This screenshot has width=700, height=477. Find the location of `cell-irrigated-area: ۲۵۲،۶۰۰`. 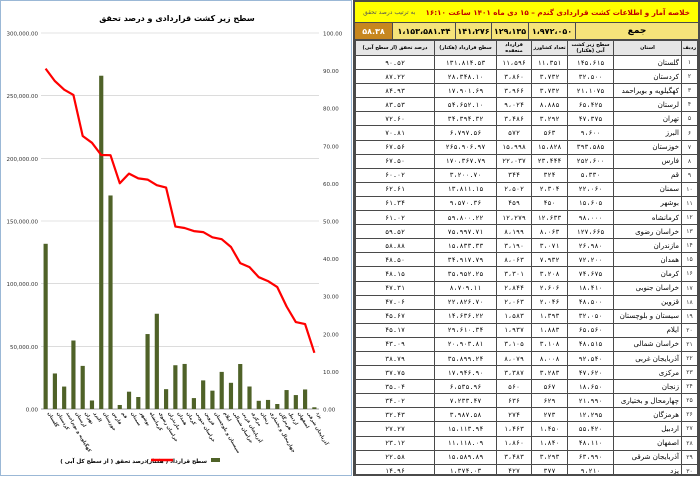

cell-irrigated-area: ۲۵۲،۶۰۰ is located at coordinates (590, 161).